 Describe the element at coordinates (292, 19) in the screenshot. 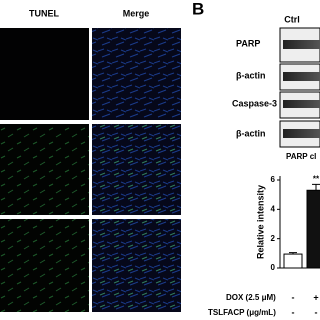

I see `blot-column-label: Ctrl` at that location.